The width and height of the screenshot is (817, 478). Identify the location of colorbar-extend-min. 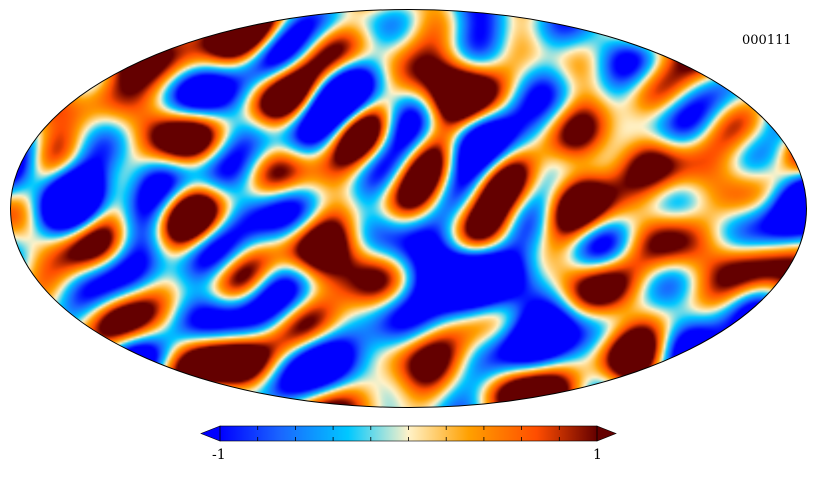
(210, 433).